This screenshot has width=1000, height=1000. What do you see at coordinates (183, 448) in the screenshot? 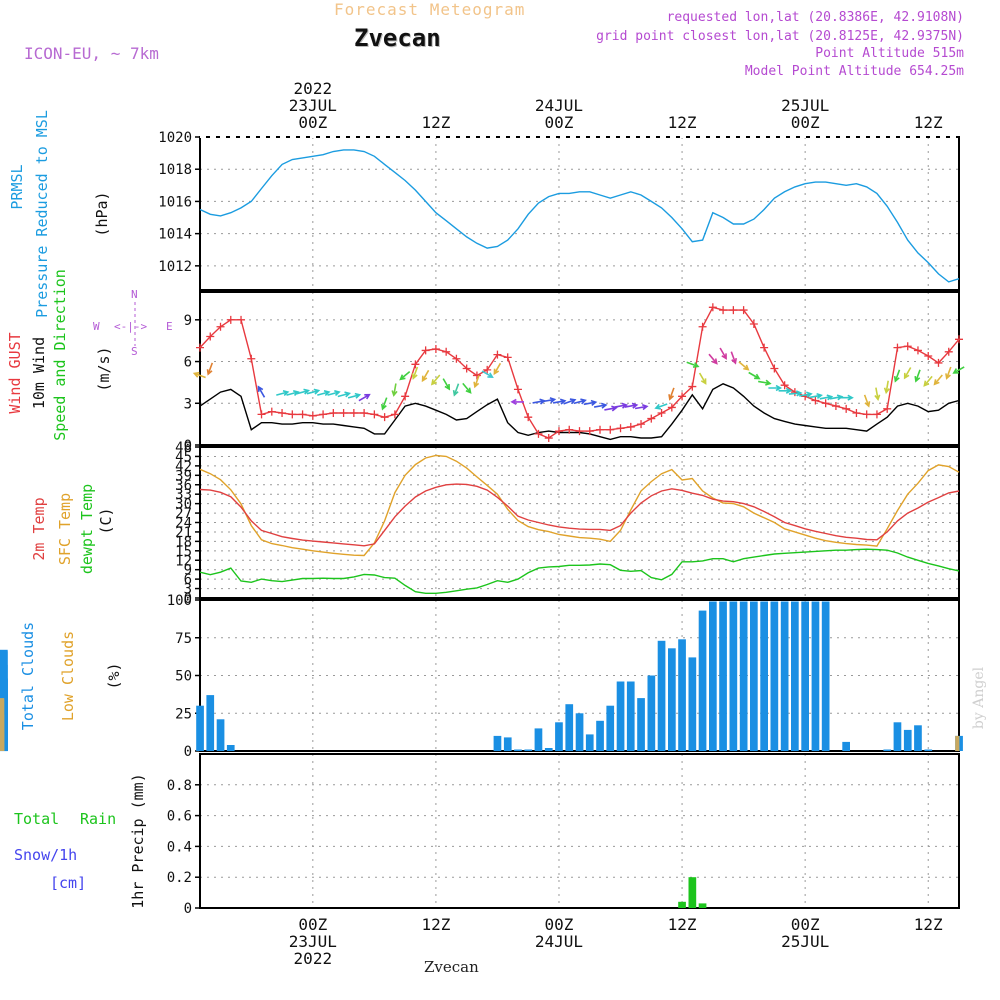
I see `ytick-label: 48` at bounding box center [183, 448].